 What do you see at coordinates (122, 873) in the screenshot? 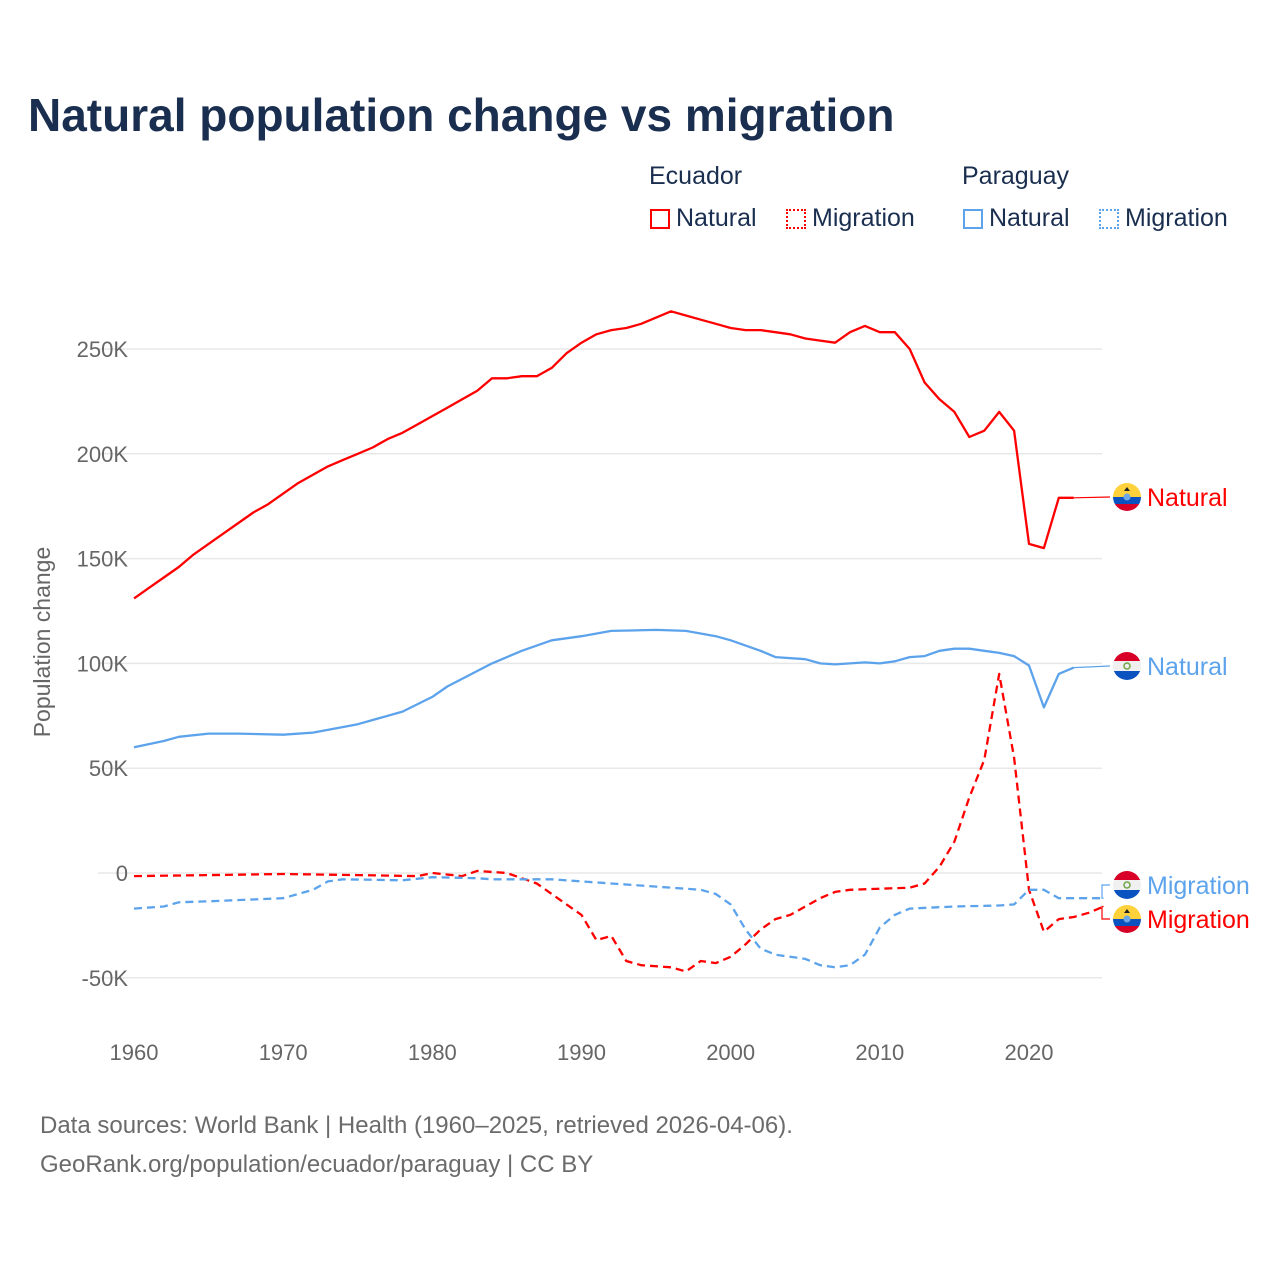
I see `y-tick-label: 0` at bounding box center [122, 873].